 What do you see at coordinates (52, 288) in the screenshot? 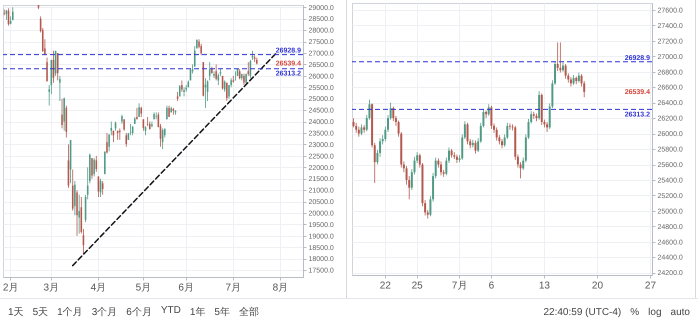
I see `x-tick-label: 3月` at bounding box center [52, 288].